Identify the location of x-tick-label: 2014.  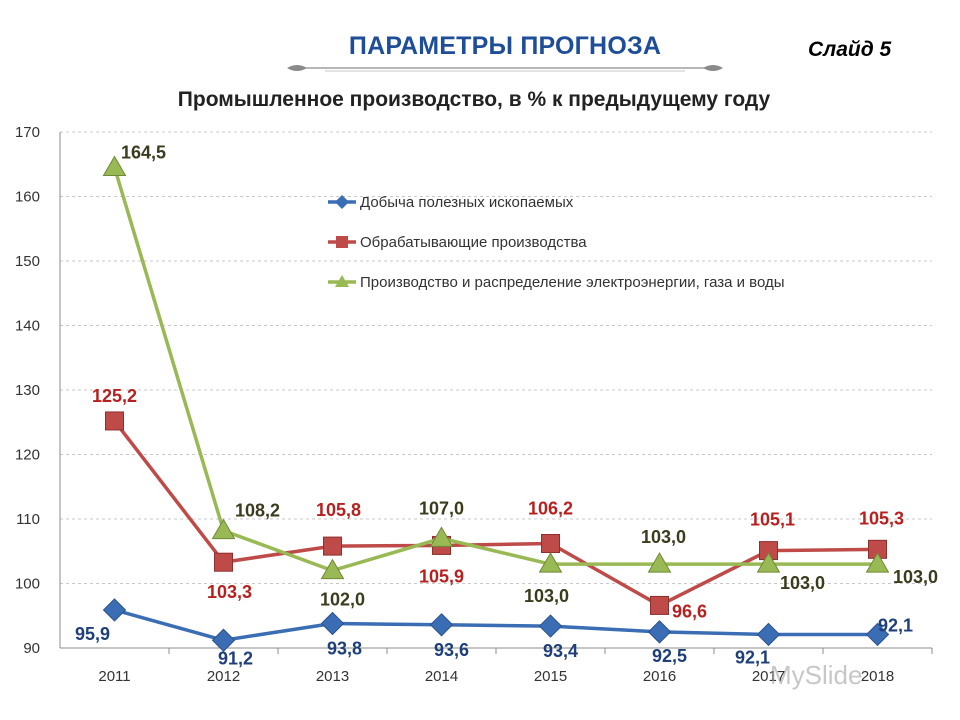
(441, 676).